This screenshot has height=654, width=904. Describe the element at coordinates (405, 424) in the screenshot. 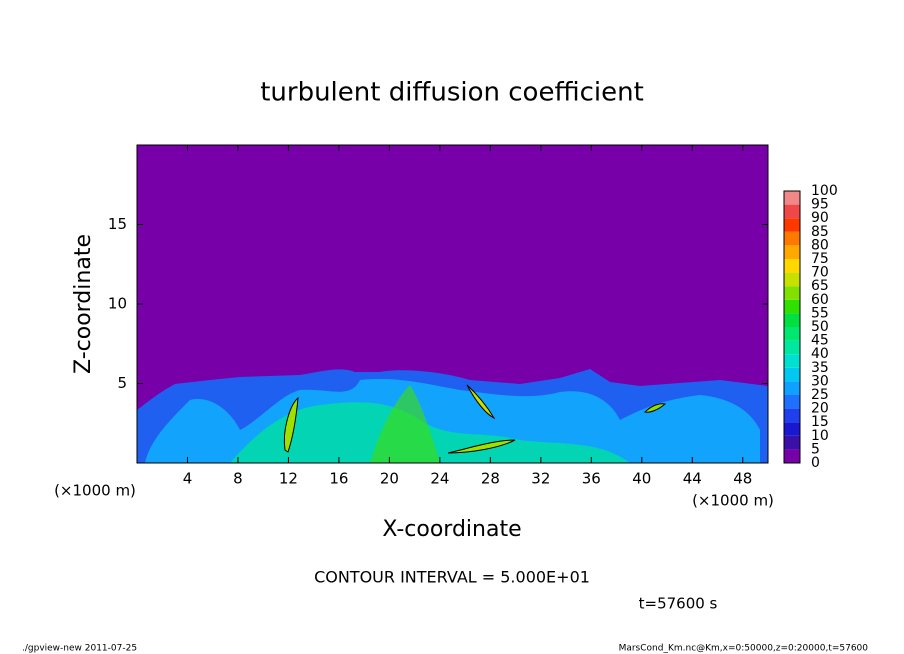

I see `turbulent-core` at that location.